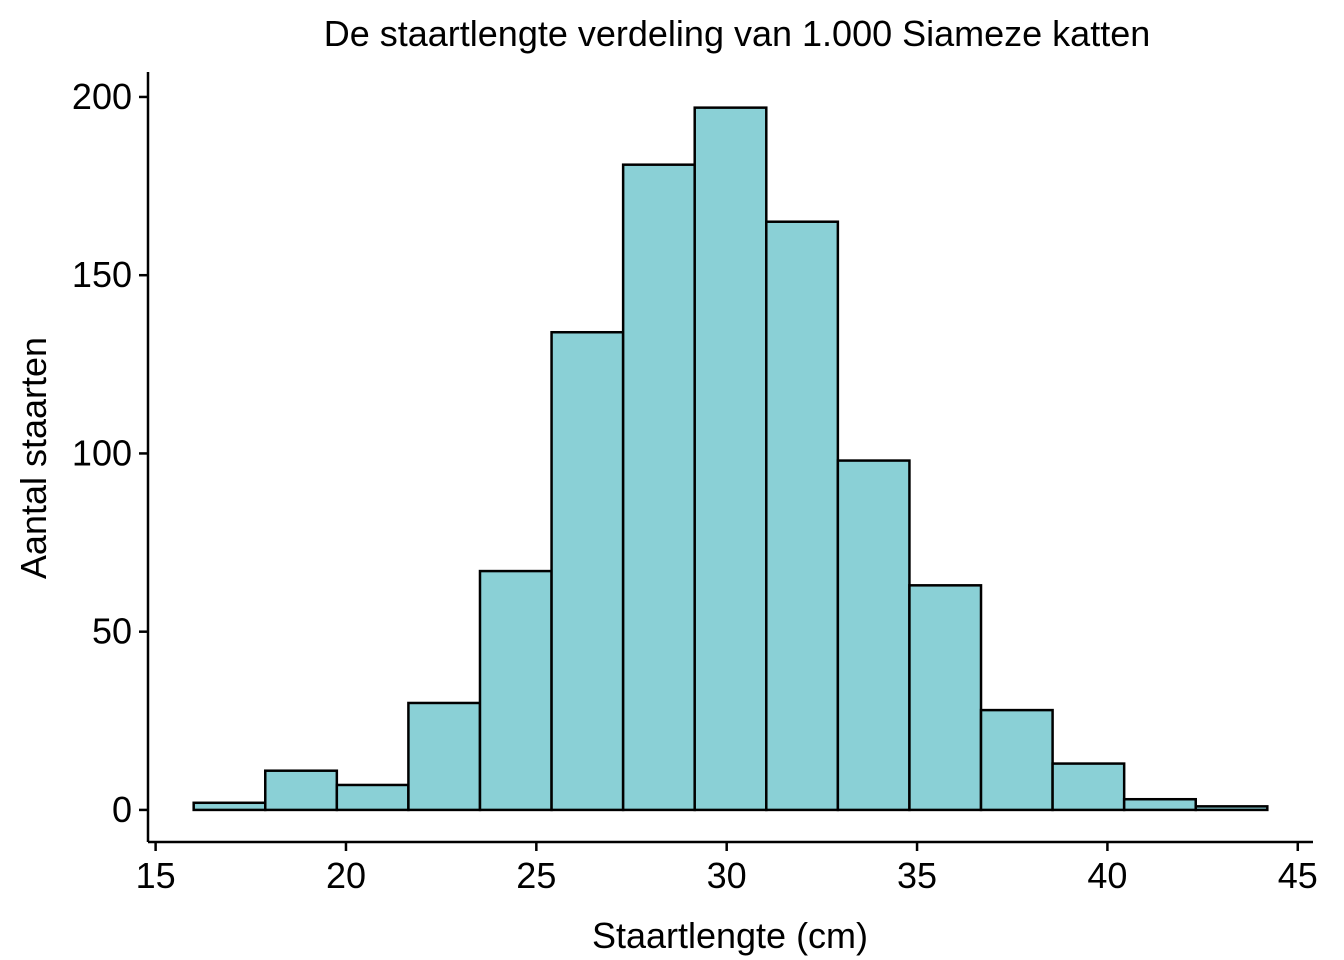 Image resolution: width=1344 pixels, height=960 pixels. I want to click on y-axis-title: Aantal staarten, so click(33, 458).